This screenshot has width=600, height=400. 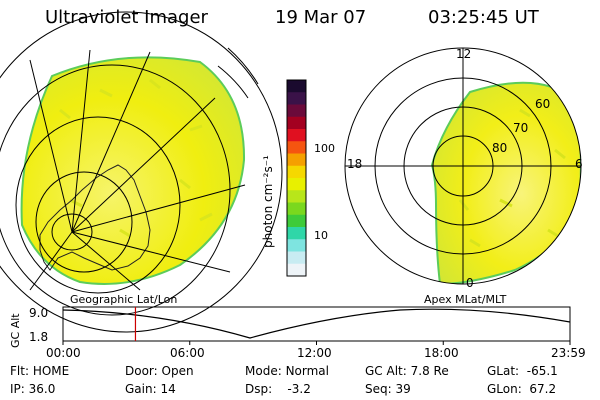 What do you see at coordinates (542, 371) in the screenshot?
I see `status-glat-value: -65.1` at bounding box center [542, 371].